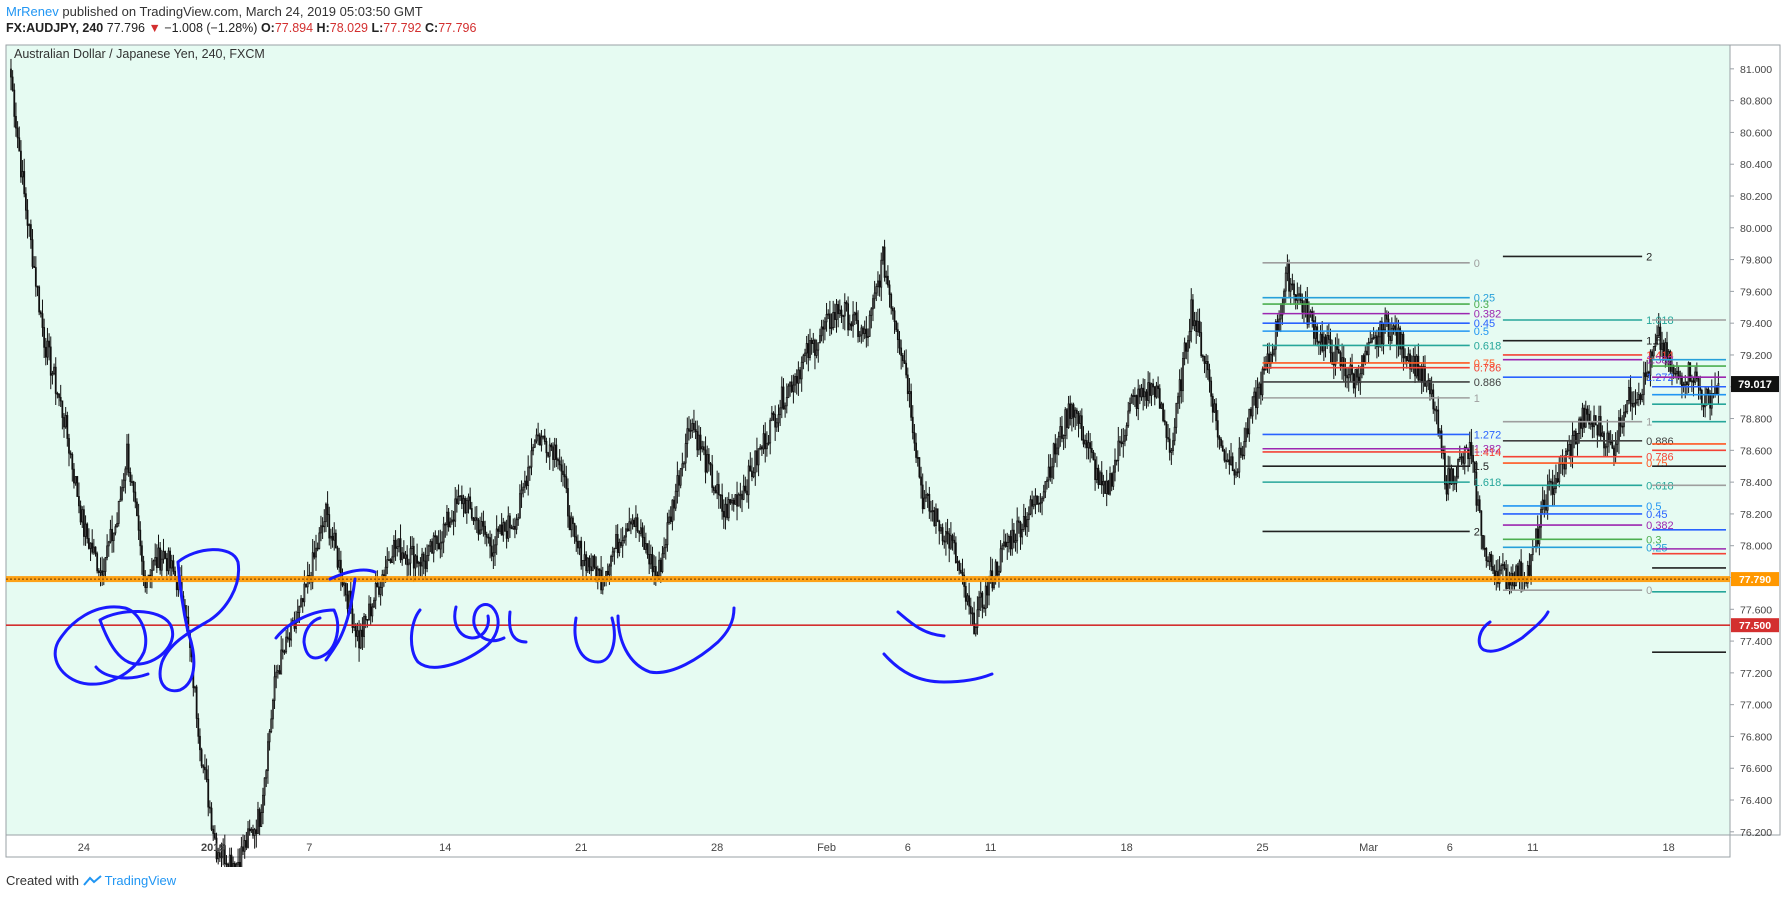 This screenshot has height=900, width=1788. What do you see at coordinates (868, 846) in the screenshot?
I see `time-axis` at bounding box center [868, 846].